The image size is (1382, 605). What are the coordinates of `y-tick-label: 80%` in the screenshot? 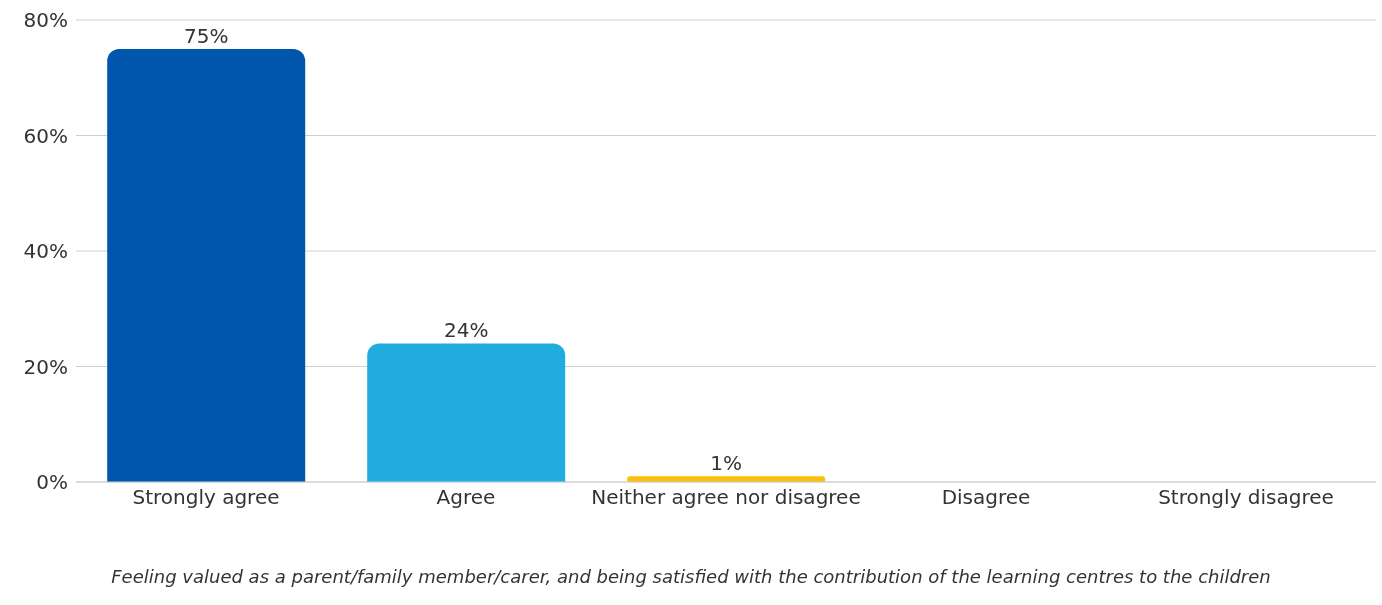 It's located at (45, 20).